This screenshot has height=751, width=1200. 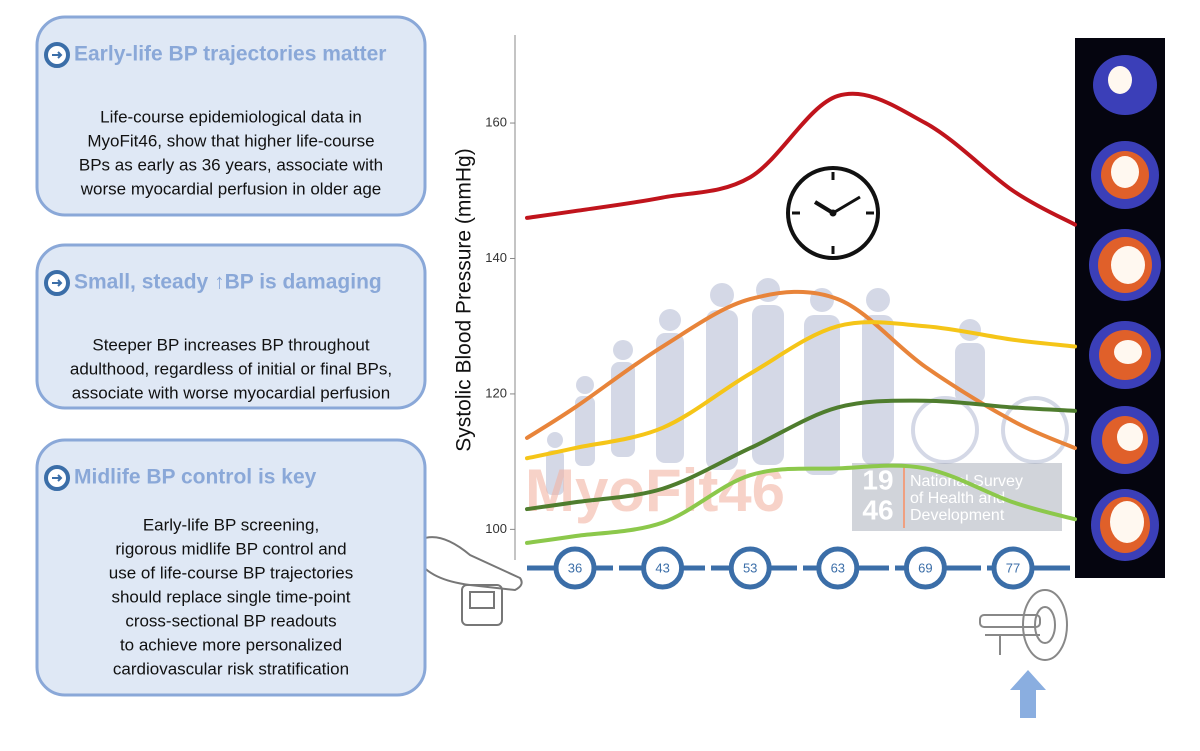 What do you see at coordinates (464, 299) in the screenshot?
I see `y-axis-label: Systolic Blood Pressure (mmHg)` at bounding box center [464, 299].